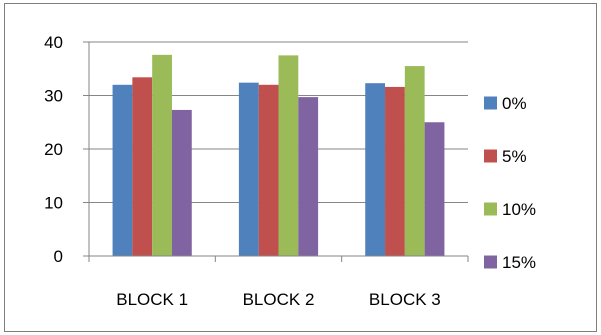  Describe the element at coordinates (53, 203) in the screenshot. I see `y-tick-label: 10` at that location.